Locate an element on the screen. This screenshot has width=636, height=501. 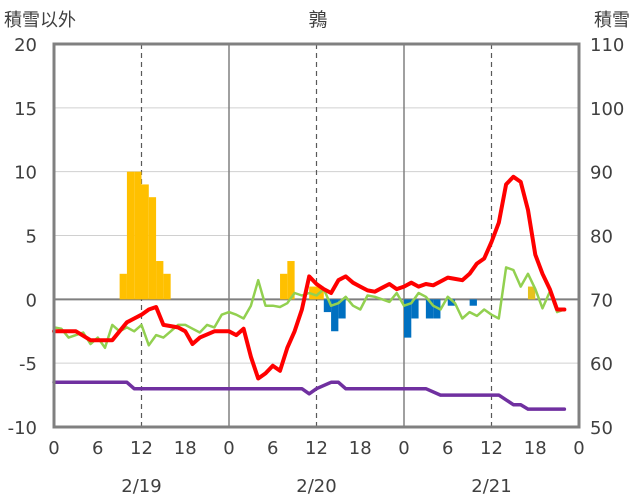
date-label: 2/19 is located at coordinates (141, 486).